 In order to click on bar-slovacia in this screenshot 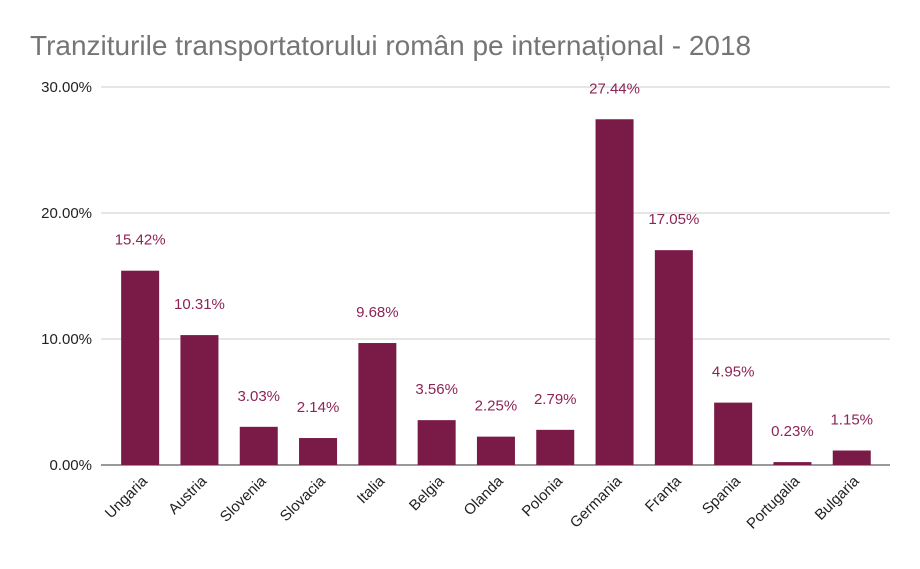, I will do `click(318, 451)`.